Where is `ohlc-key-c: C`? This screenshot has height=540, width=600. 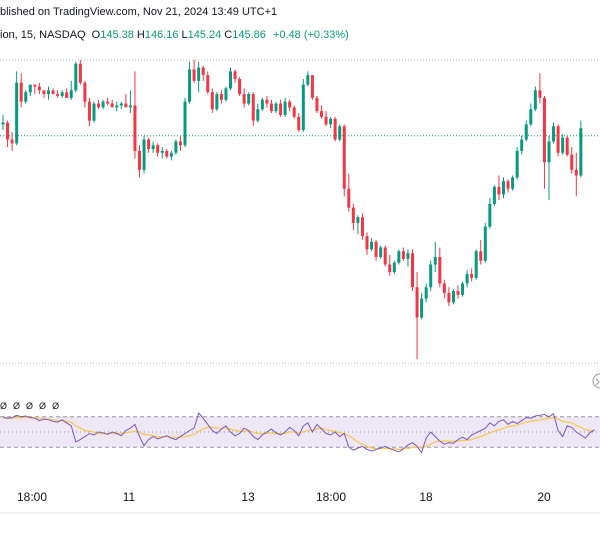
ohlc-key-c: C is located at coordinates (228, 35).